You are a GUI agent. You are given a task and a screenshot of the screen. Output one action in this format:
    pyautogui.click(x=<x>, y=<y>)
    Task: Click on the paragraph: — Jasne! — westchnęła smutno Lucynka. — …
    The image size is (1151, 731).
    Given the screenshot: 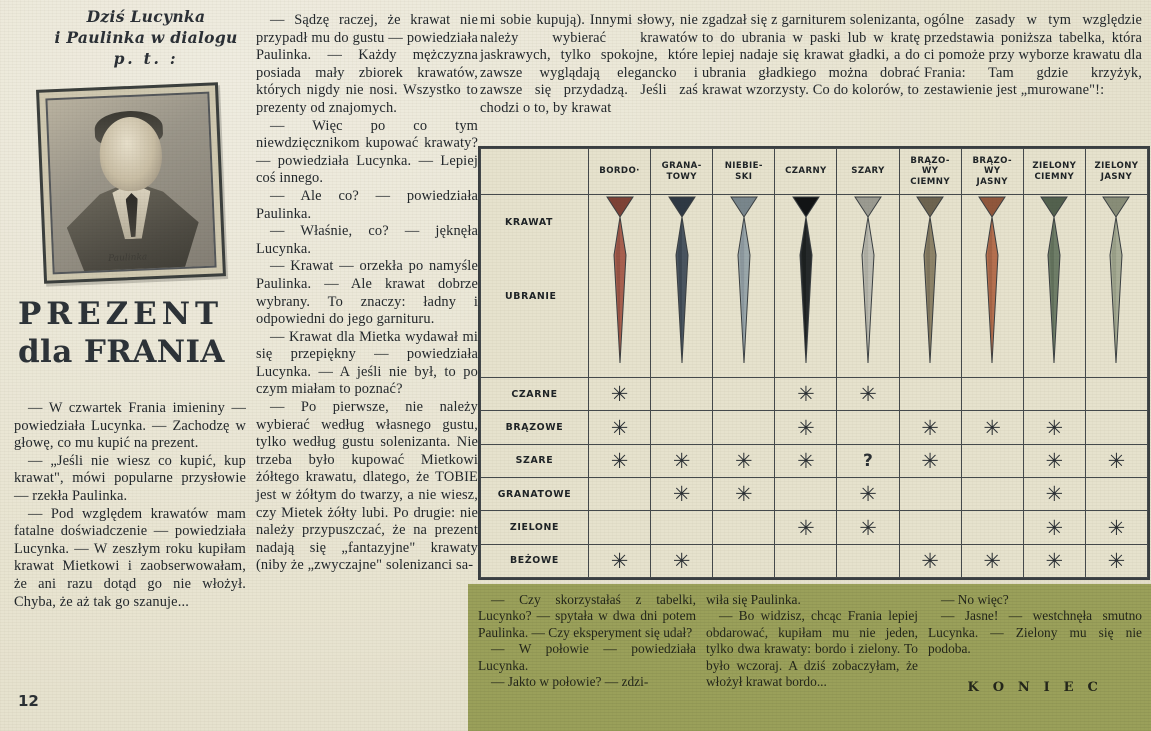 What is the action you would take?
    pyautogui.click(x=1035, y=632)
    